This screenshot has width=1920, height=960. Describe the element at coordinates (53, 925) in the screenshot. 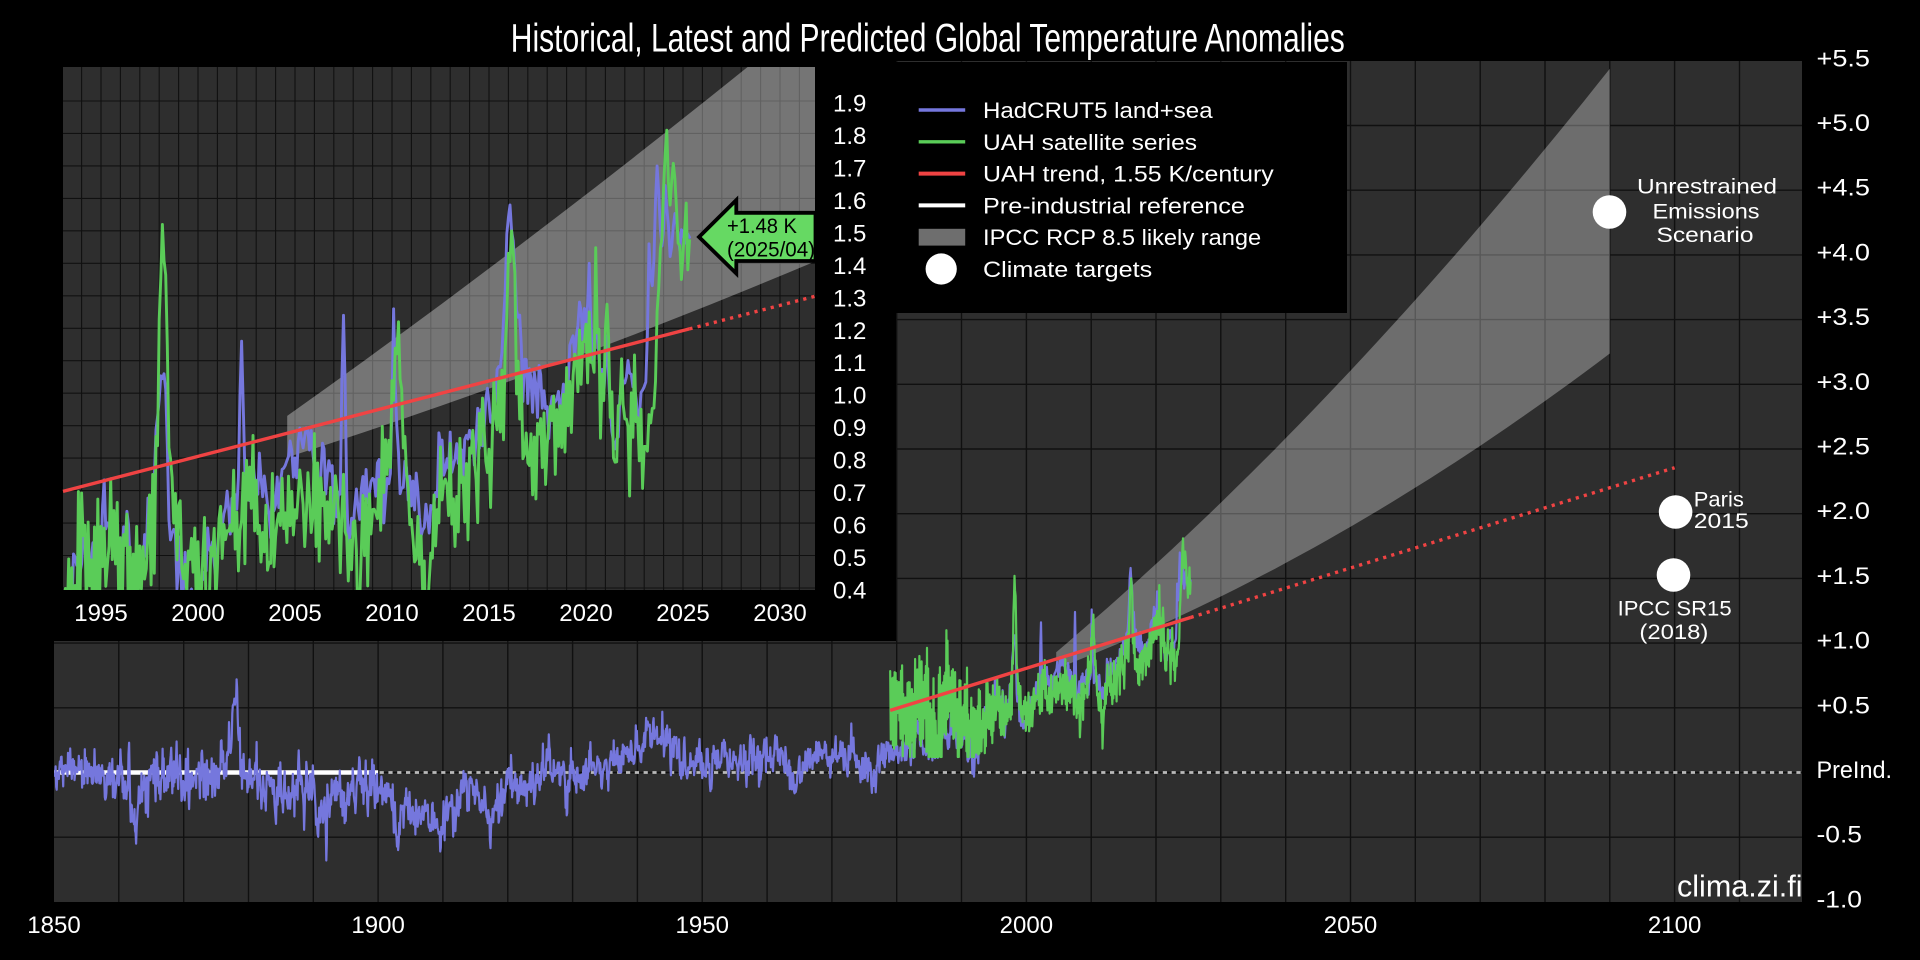

I see `svg-text: 1850` at that location.